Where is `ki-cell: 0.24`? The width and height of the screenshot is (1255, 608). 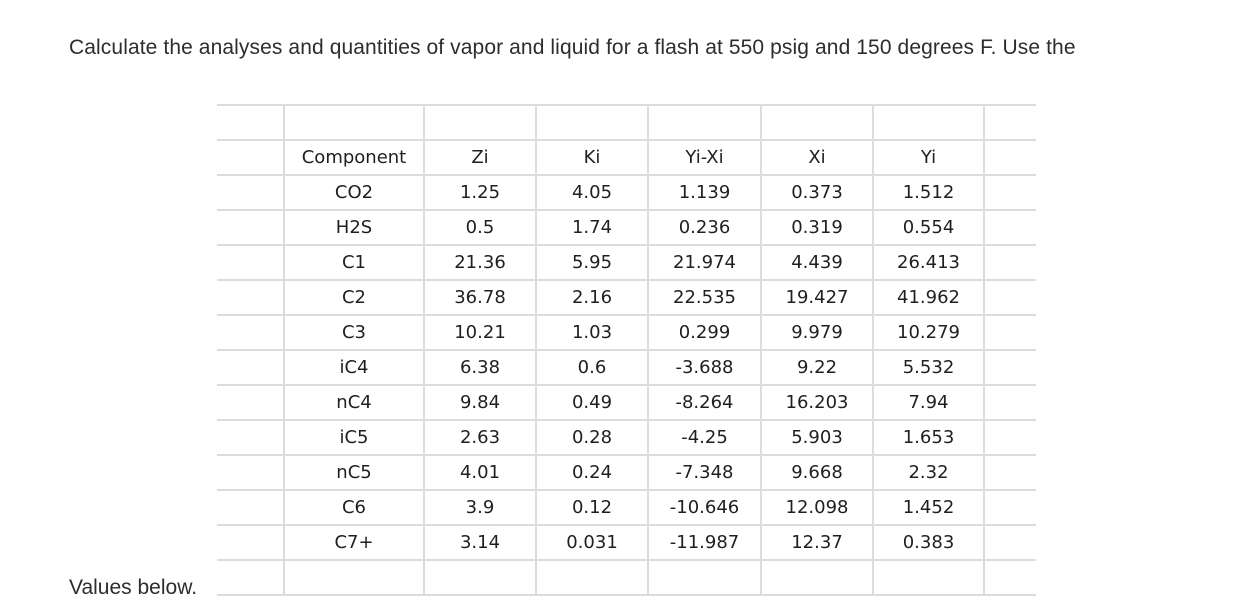
ki-cell: 0.24 is located at coordinates (592, 472).